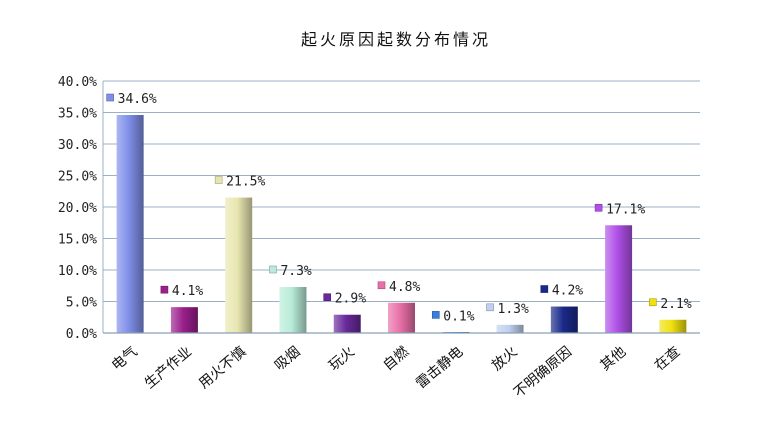  What do you see at coordinates (439, 368) in the screenshot?
I see `x-tick-label: 雷击静电` at bounding box center [439, 368].